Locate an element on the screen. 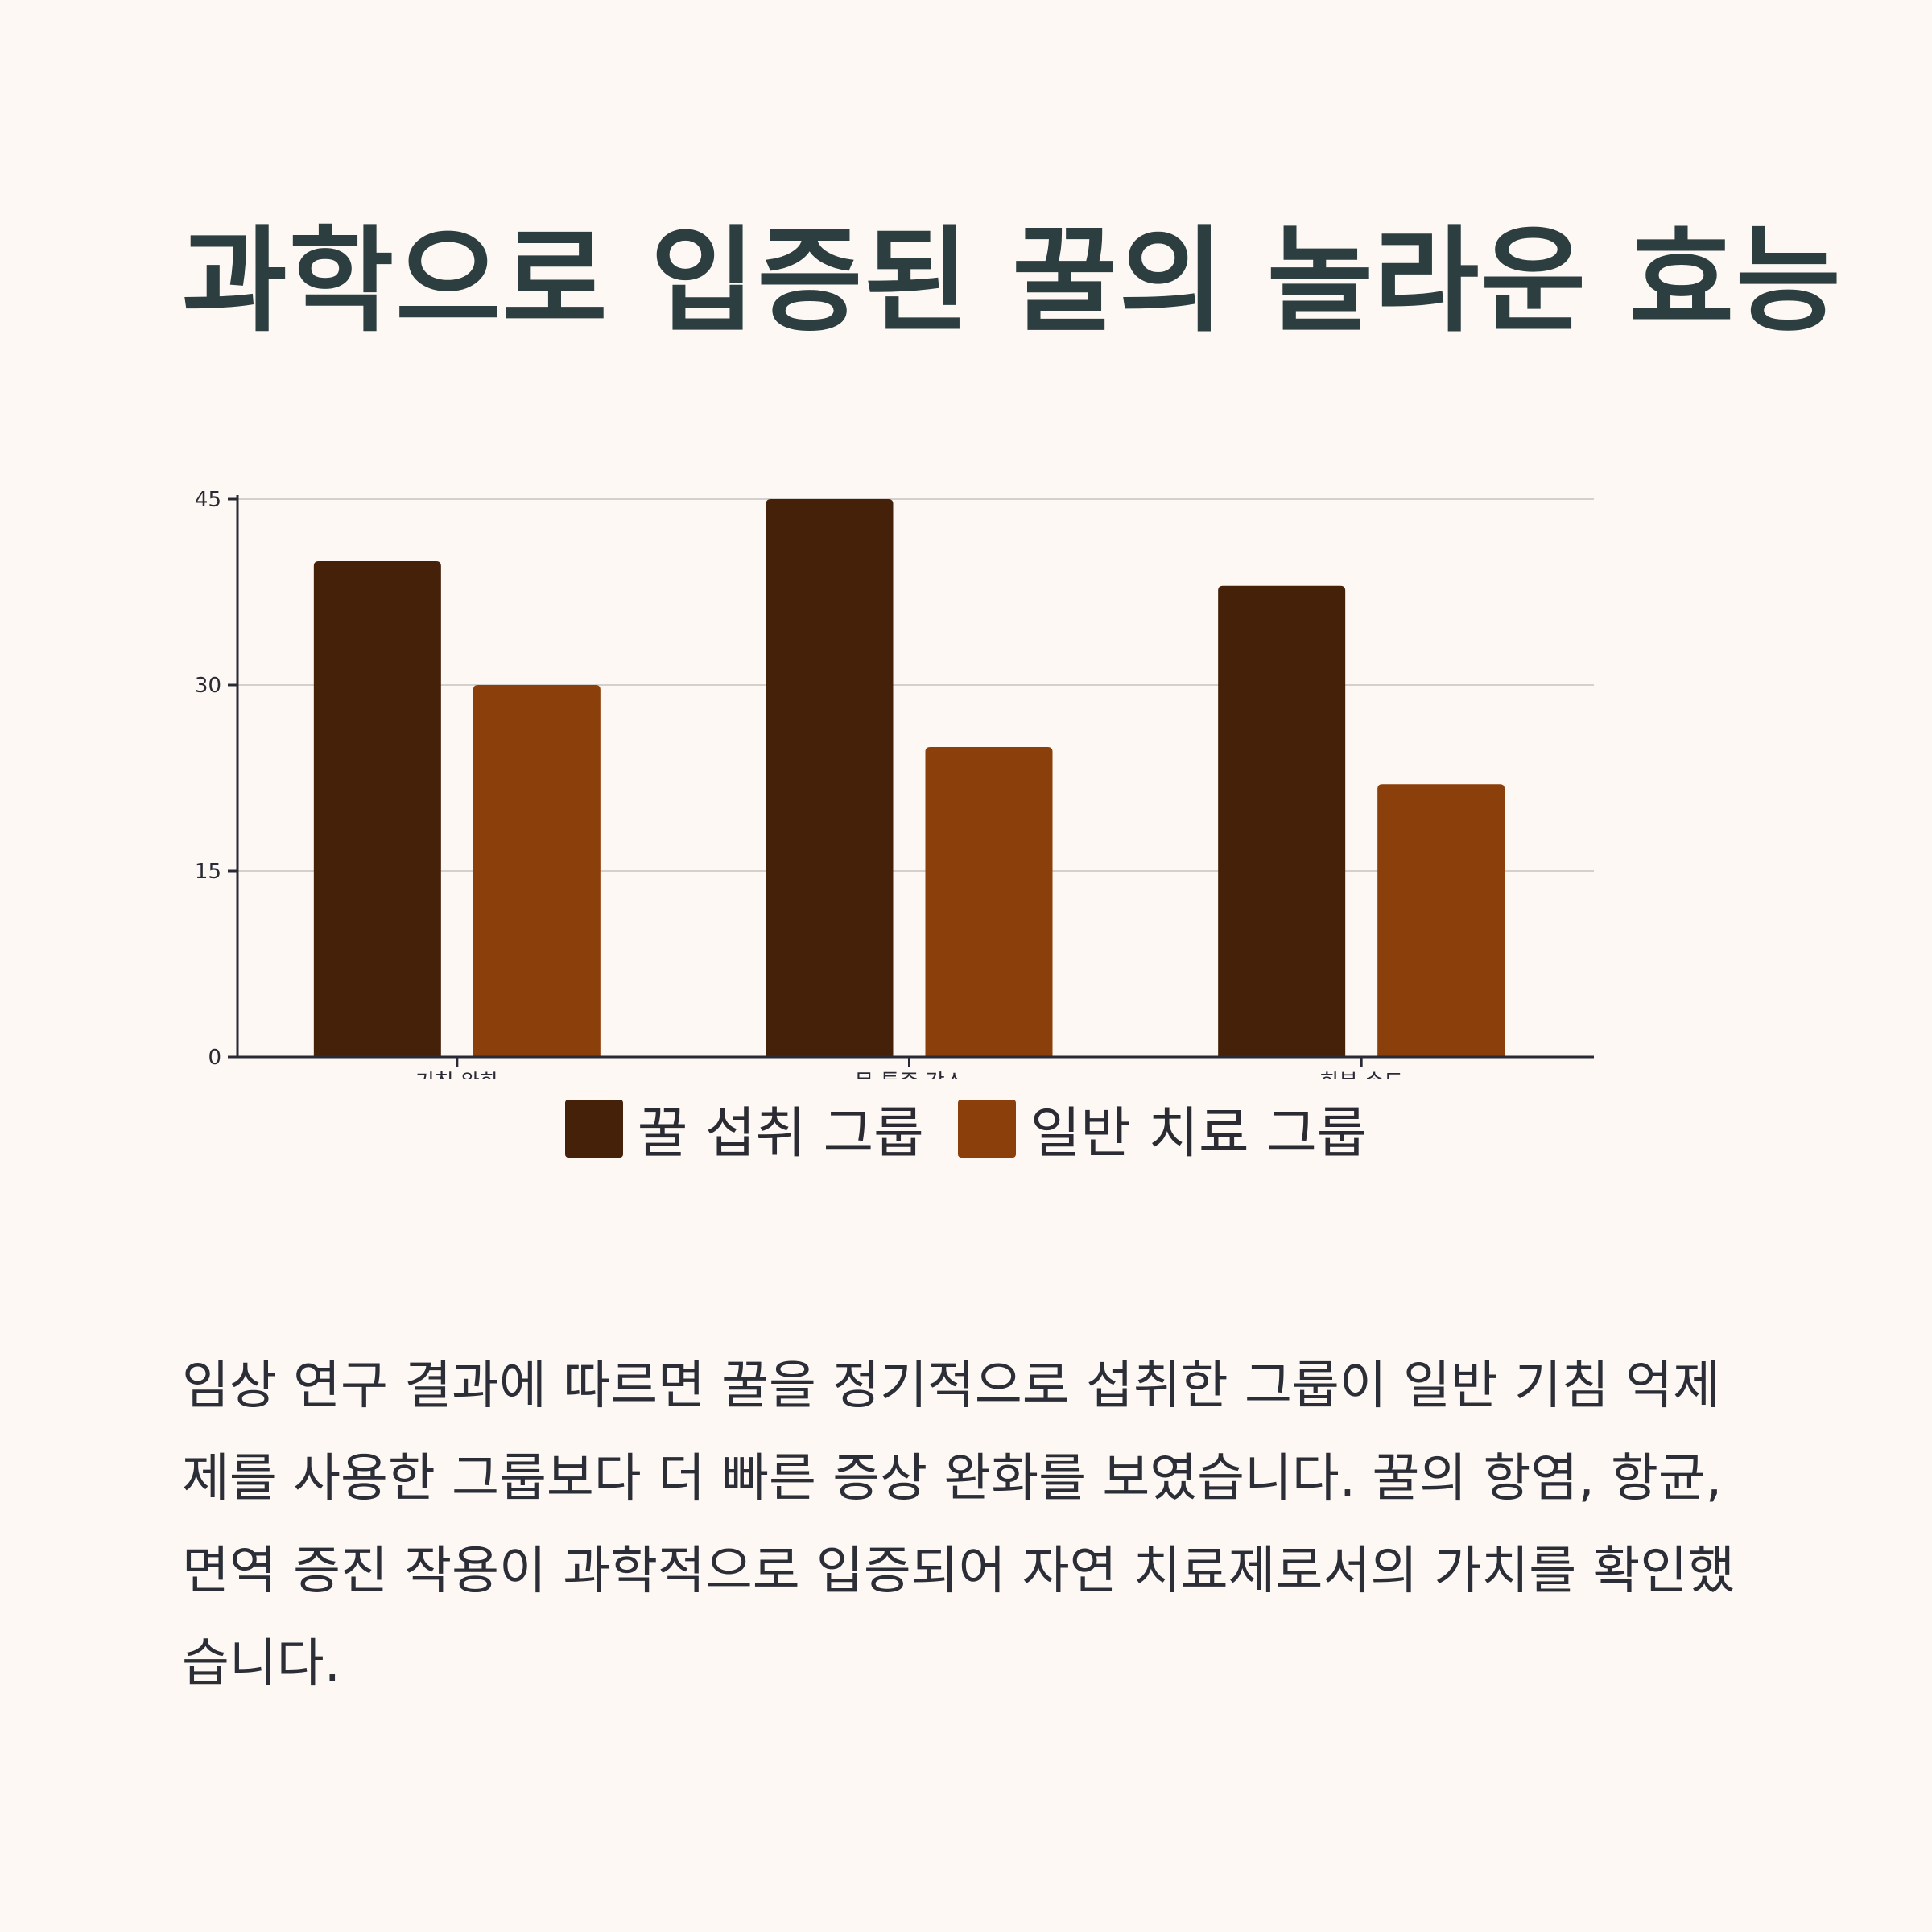 This screenshot has height=1932, width=1932. legend-swatch-honey is located at coordinates (593, 1128).